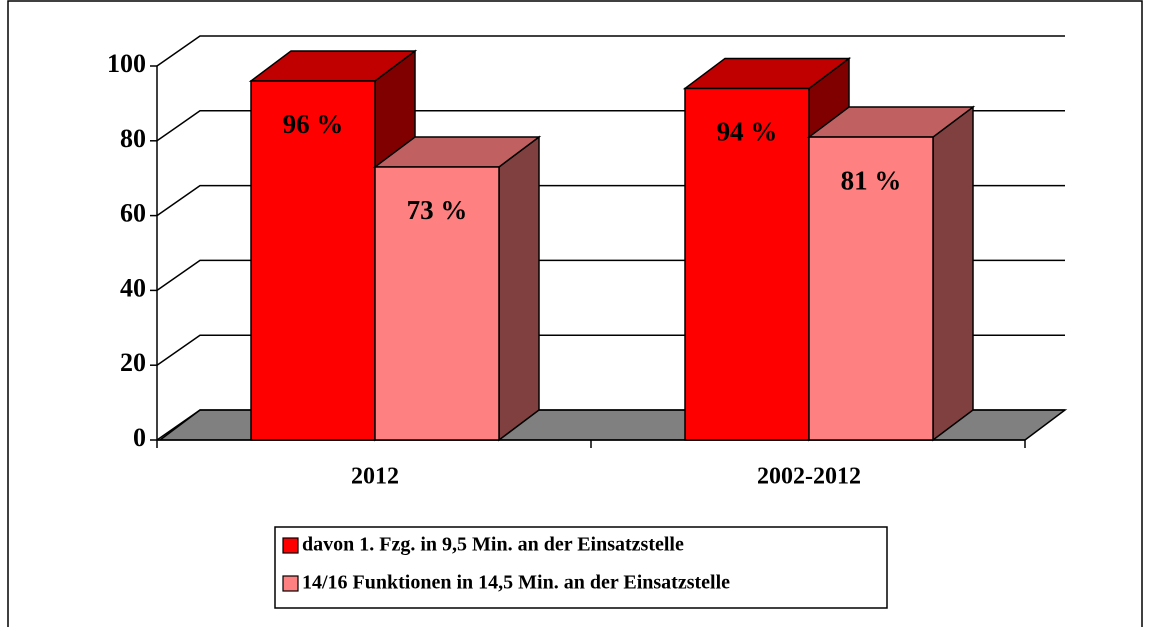 The image size is (1150, 627). Describe the element at coordinates (610, 51) in the screenshot. I see `grid-line` at that location.